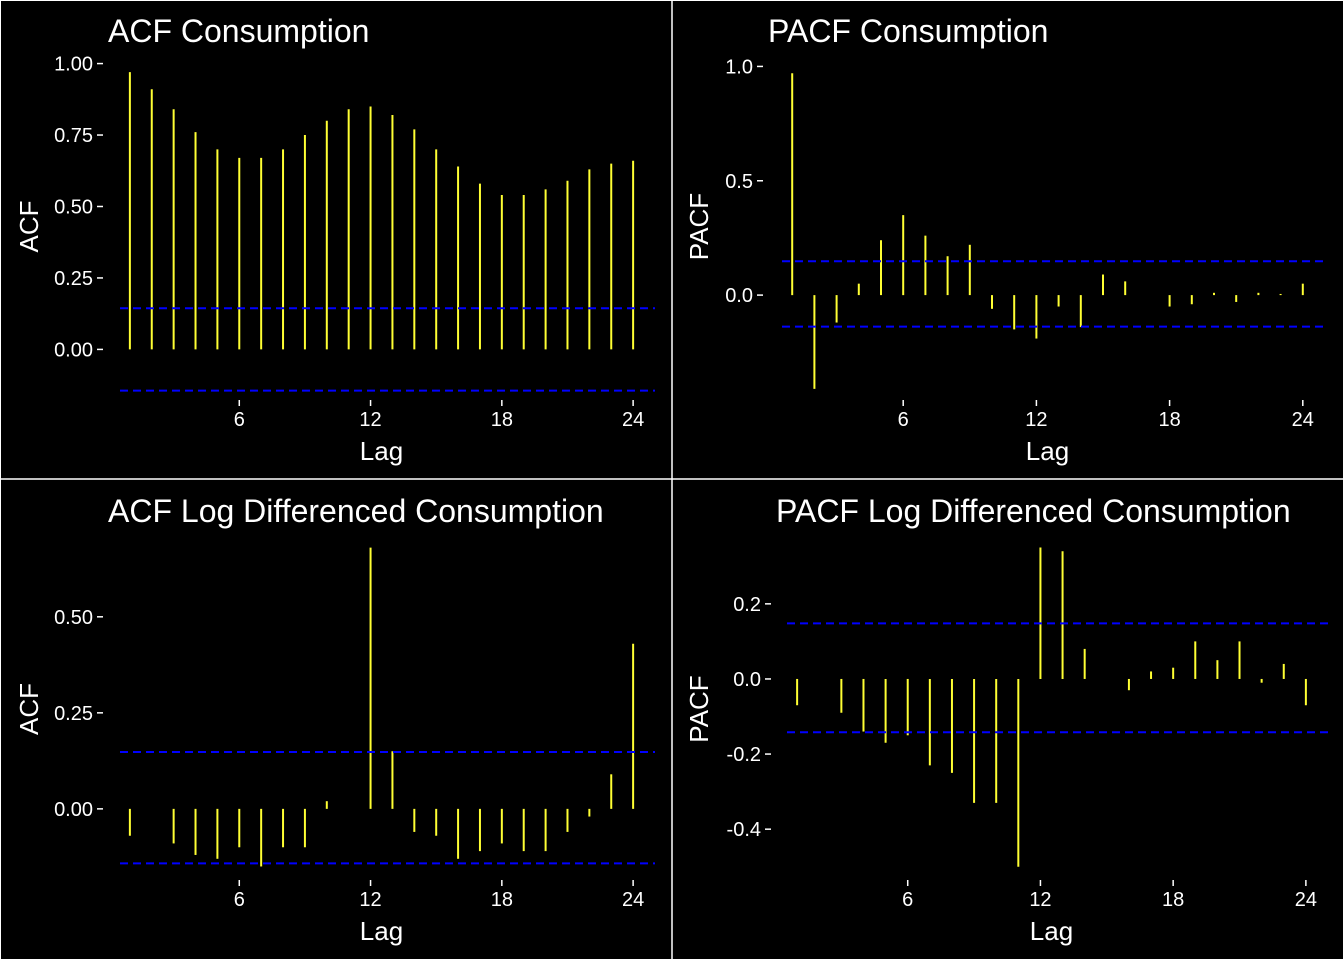 This screenshot has height=960, width=1344. I want to click on pacf-consumption-xlabel: Lag, so click(1047, 451).